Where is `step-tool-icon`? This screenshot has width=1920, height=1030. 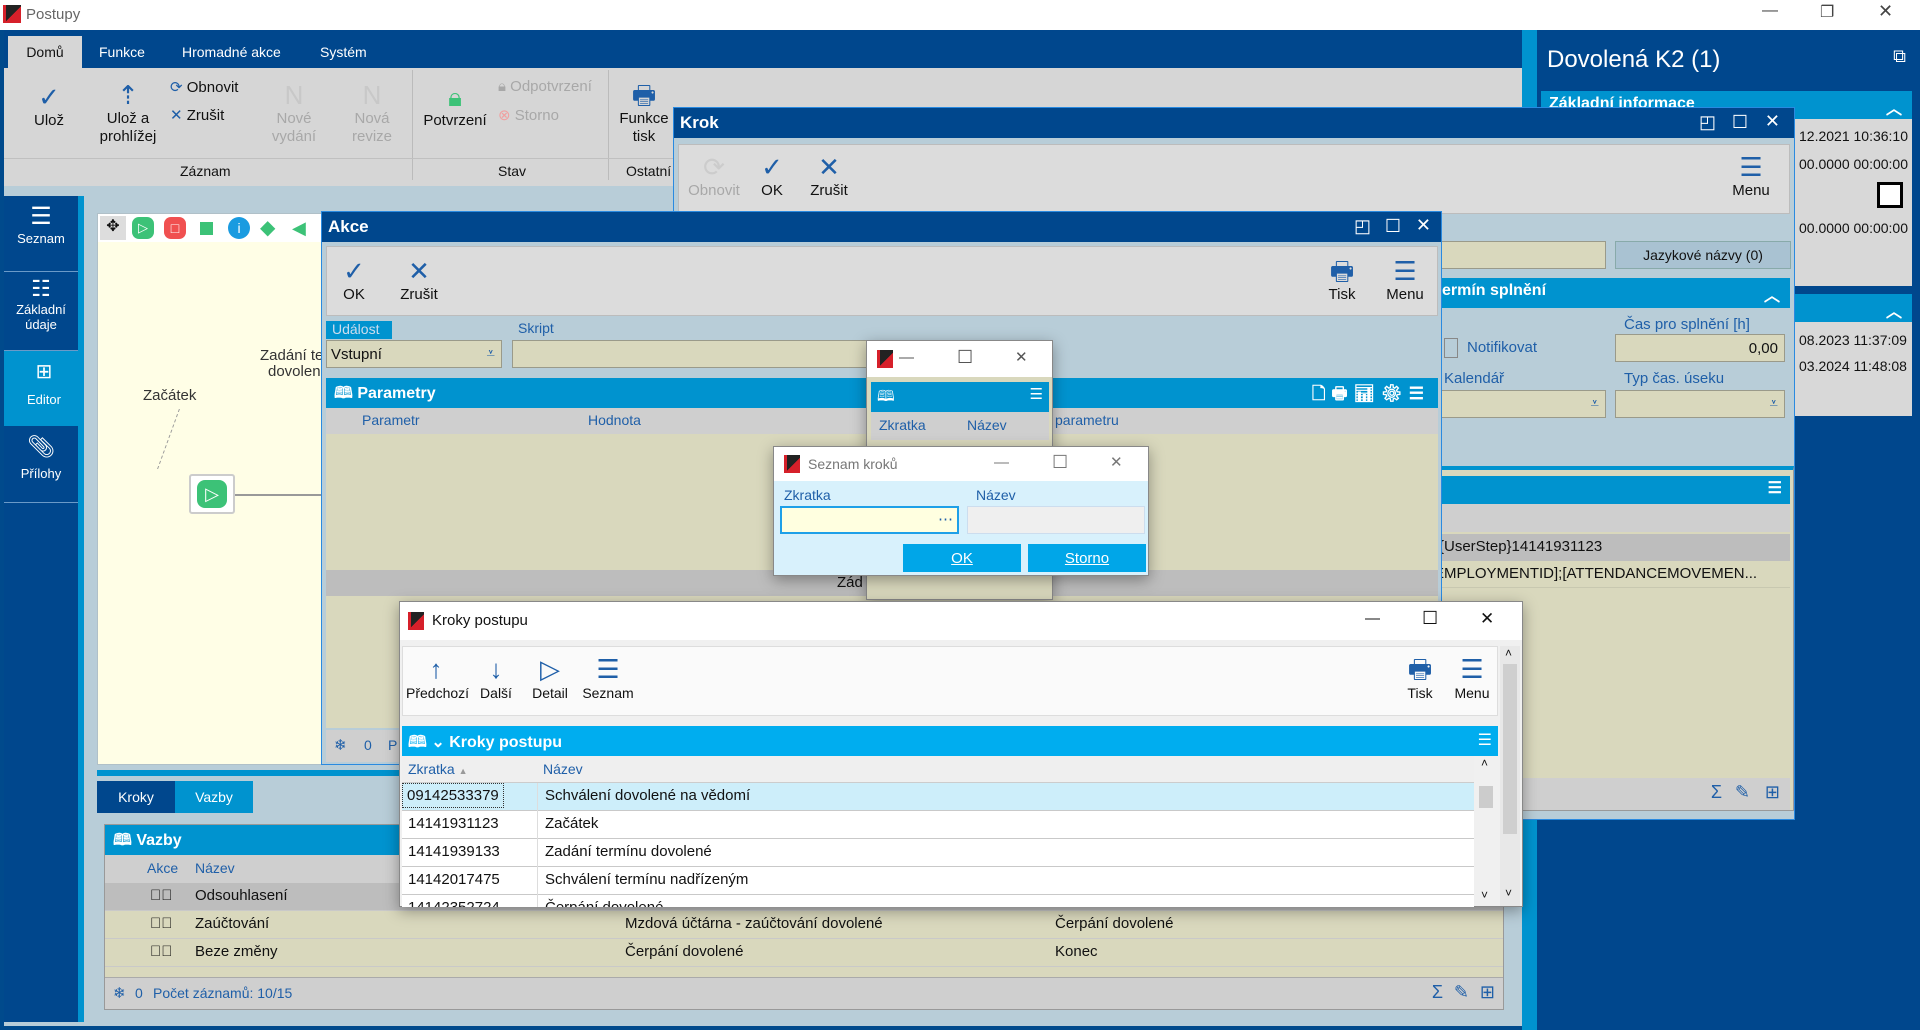 step-tool-icon is located at coordinates (206, 228).